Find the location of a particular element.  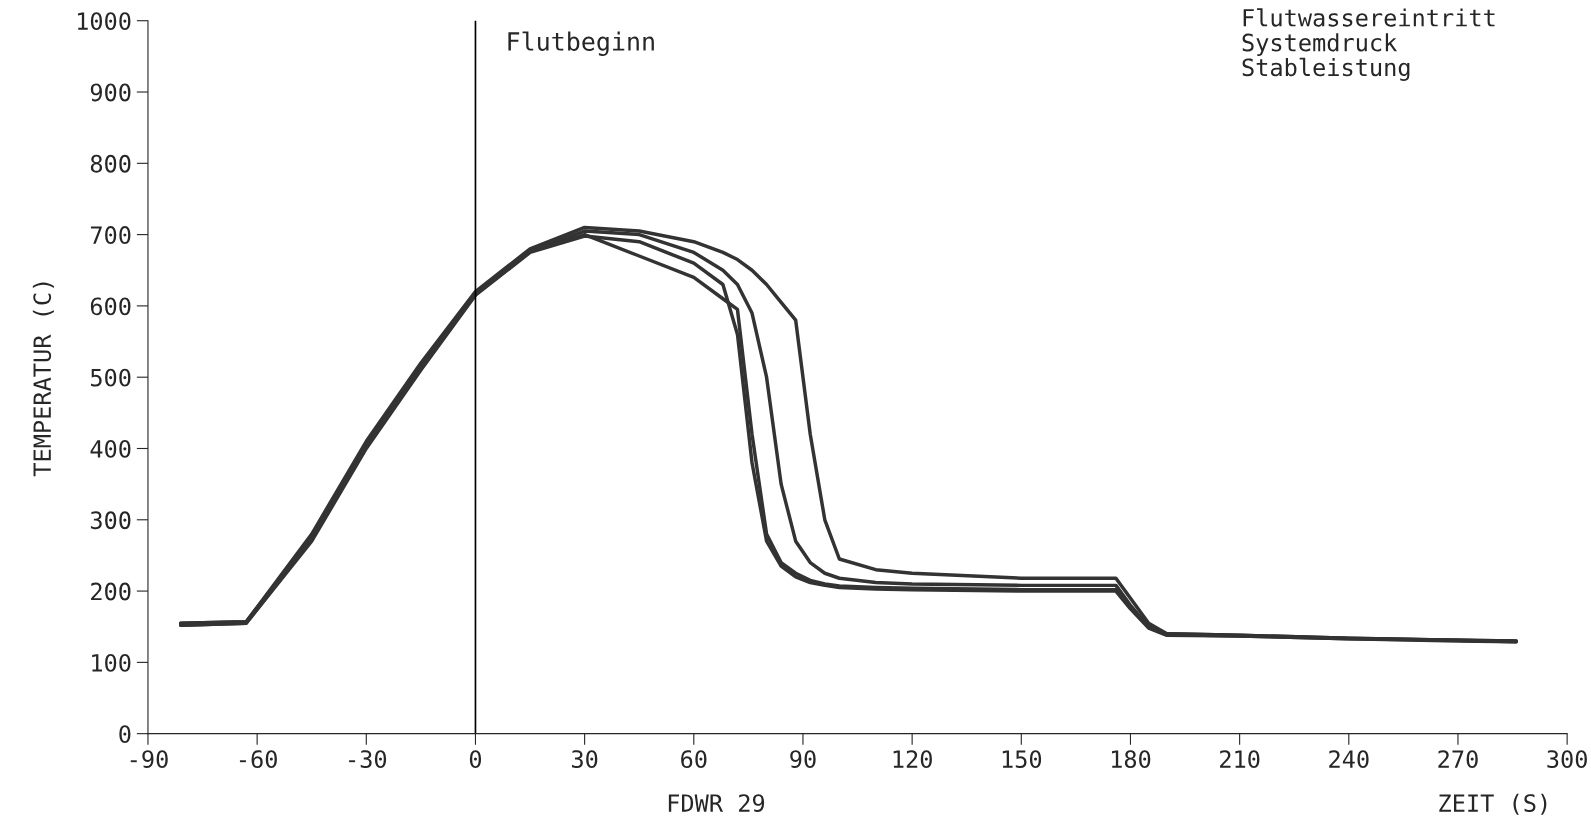

y-tick-label: 1000 is located at coordinates (104, 21).